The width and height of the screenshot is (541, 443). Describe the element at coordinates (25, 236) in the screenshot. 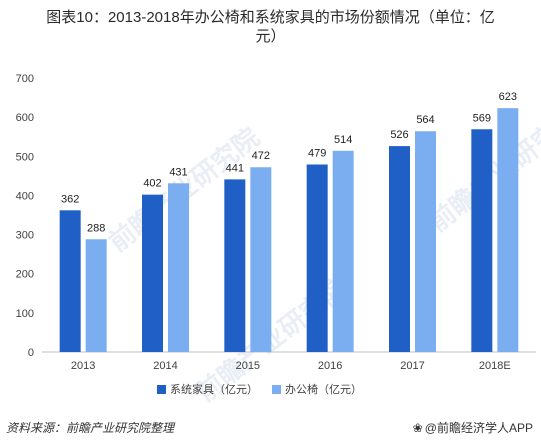

I see `y-tick-label: 300` at that location.